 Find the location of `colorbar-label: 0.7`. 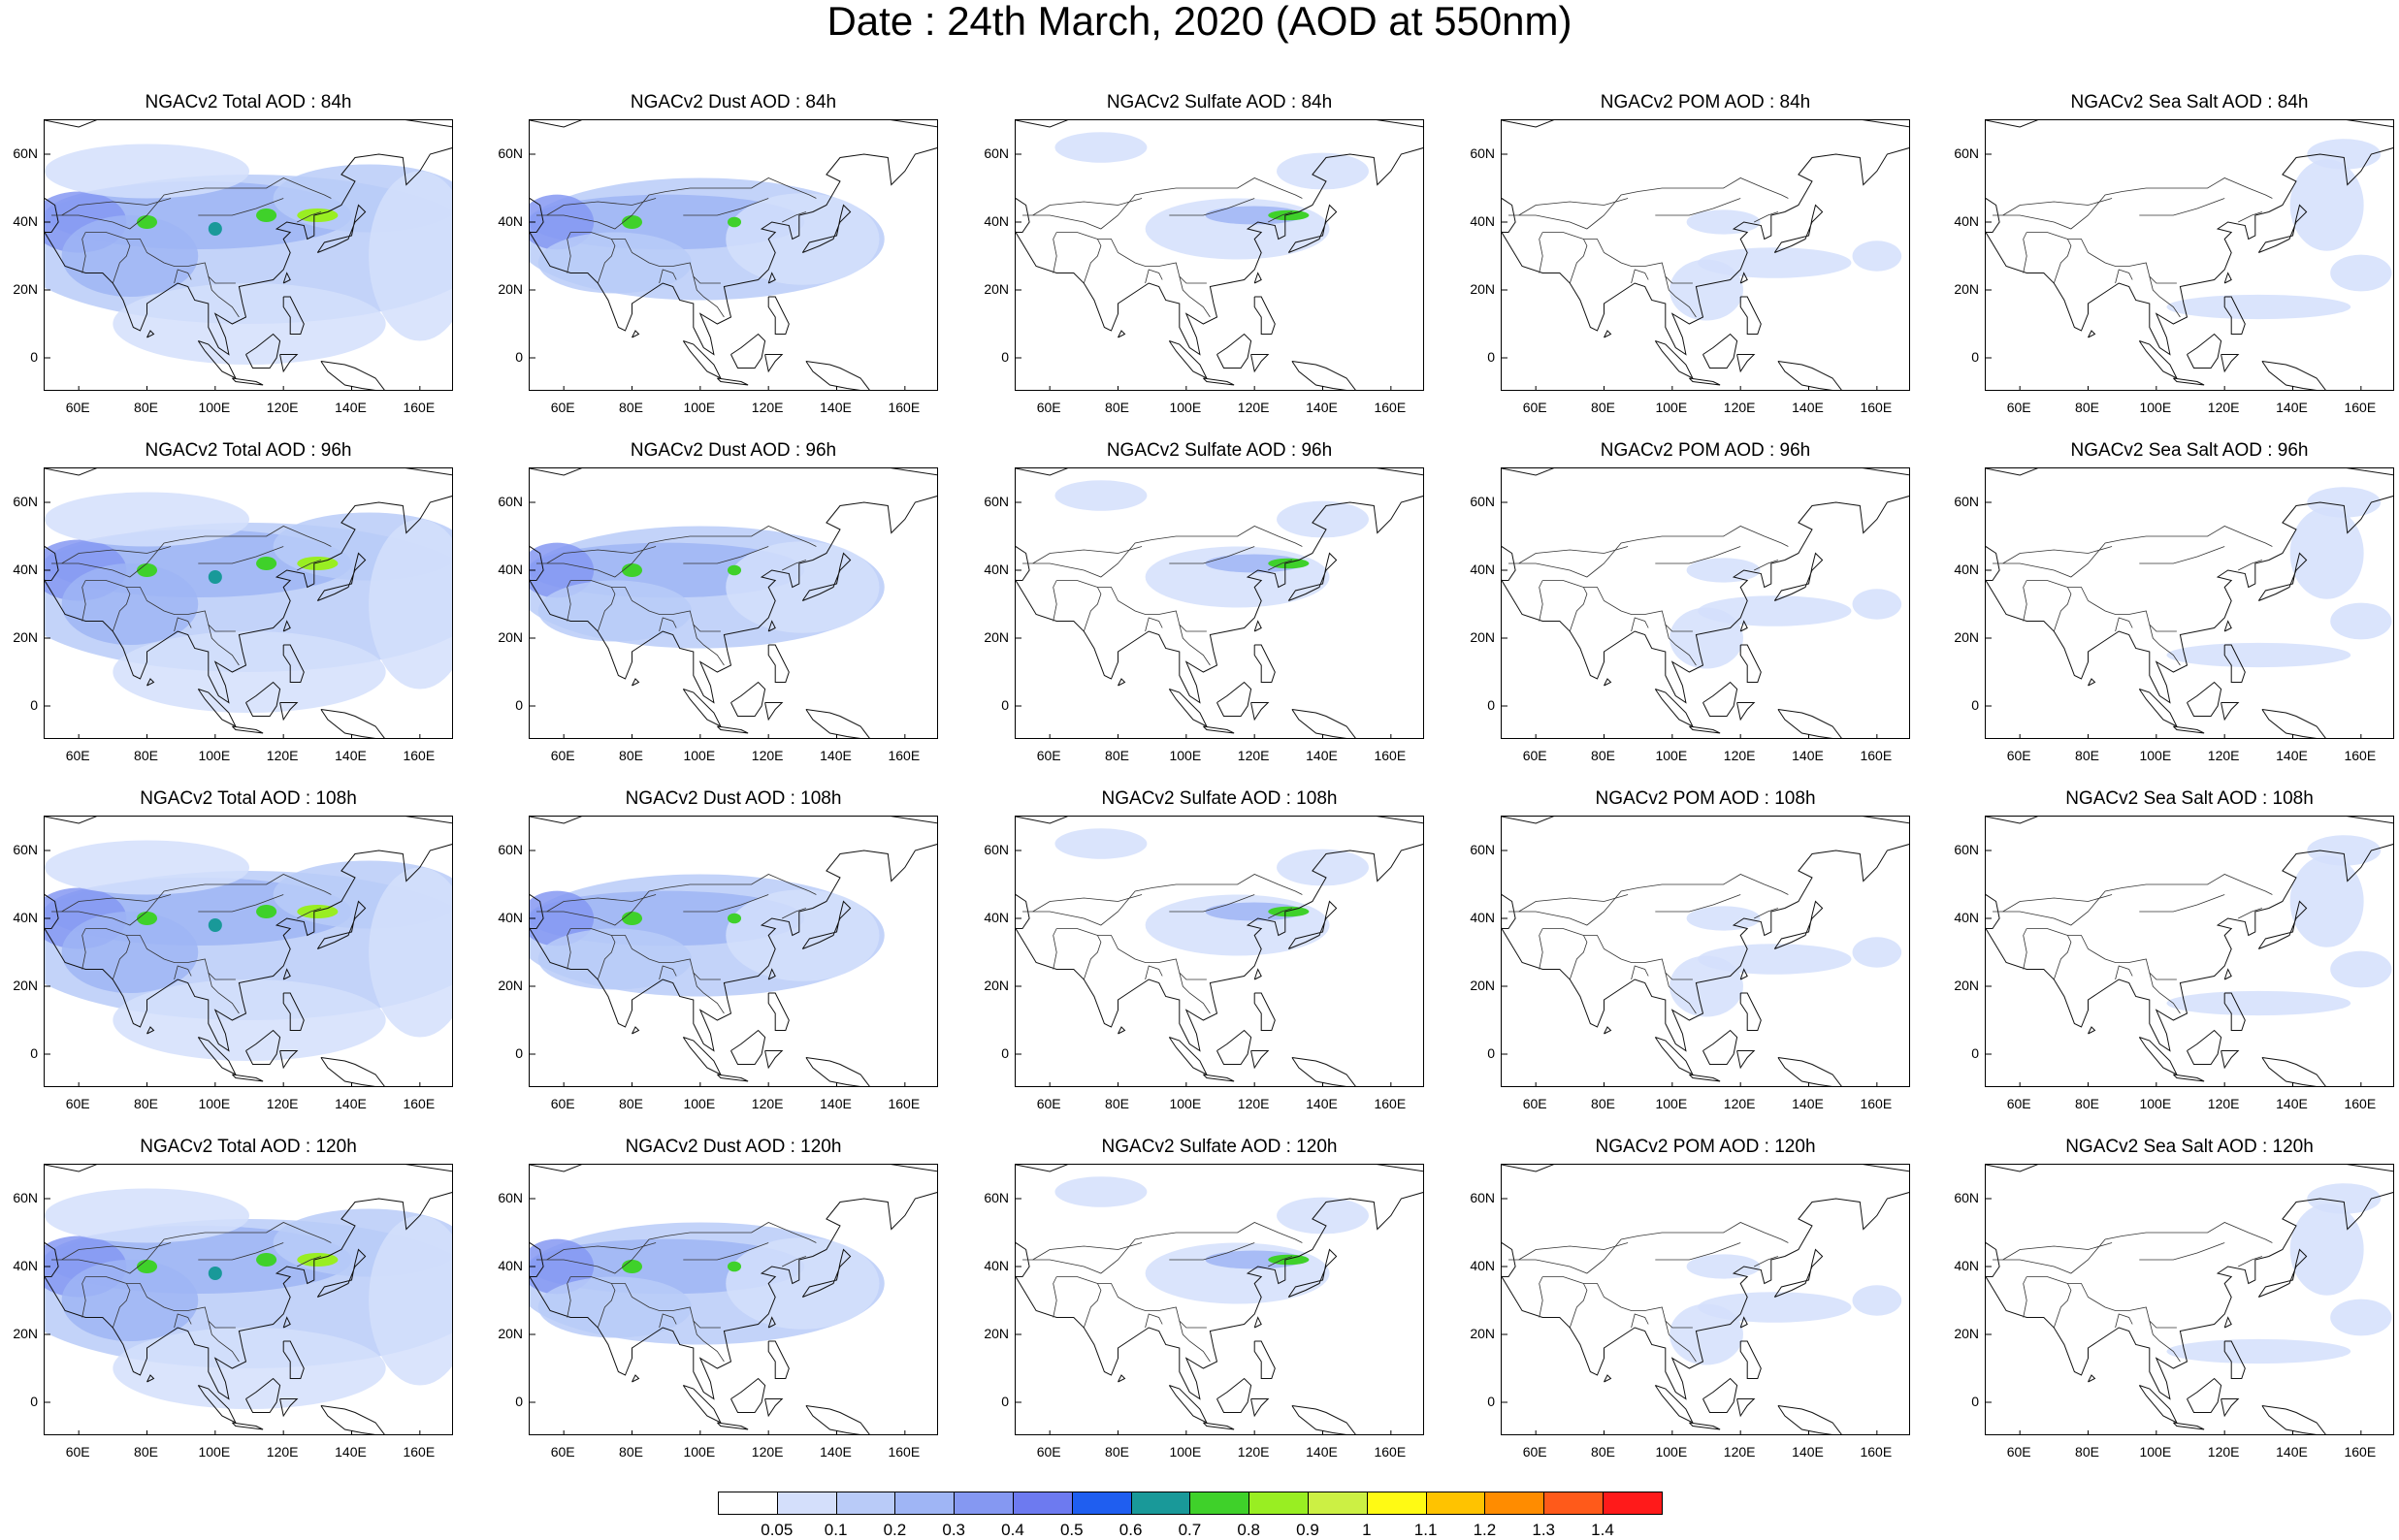

colorbar-label: 0.7 is located at coordinates (1190, 1530).